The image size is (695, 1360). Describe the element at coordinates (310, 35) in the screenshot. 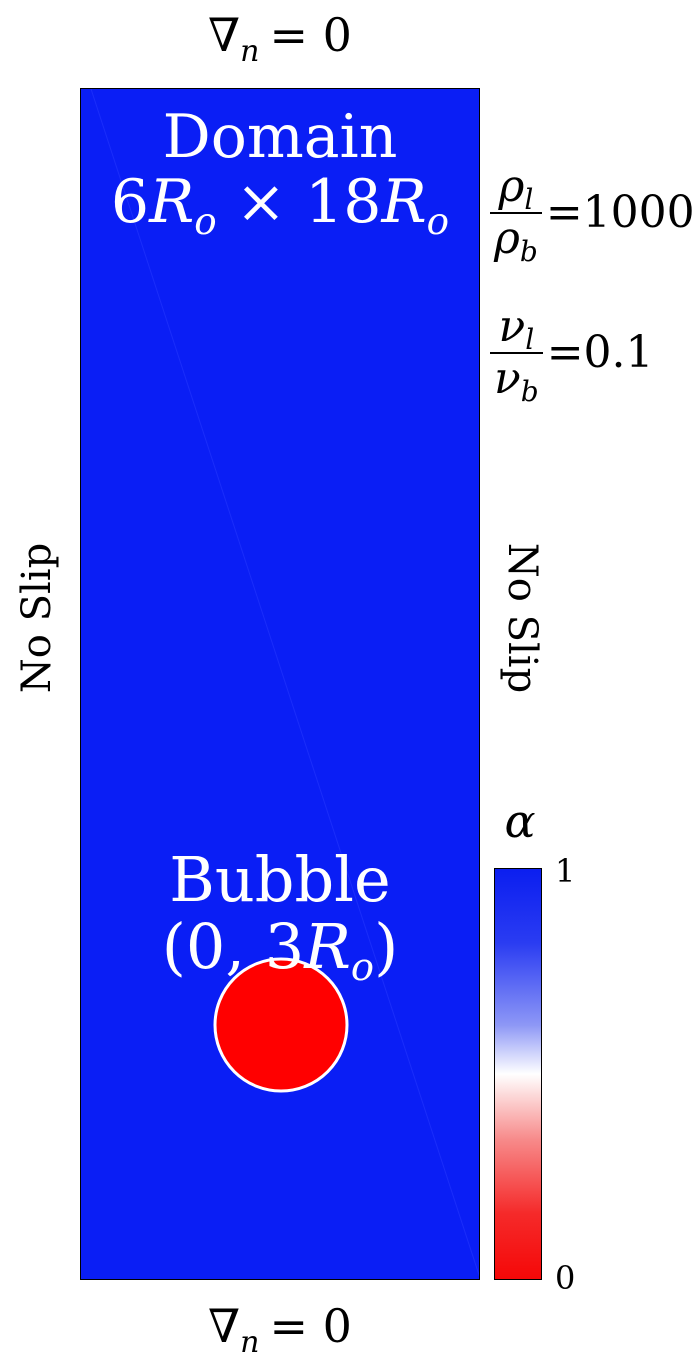

I see `top-boundary-value: = 0` at that location.